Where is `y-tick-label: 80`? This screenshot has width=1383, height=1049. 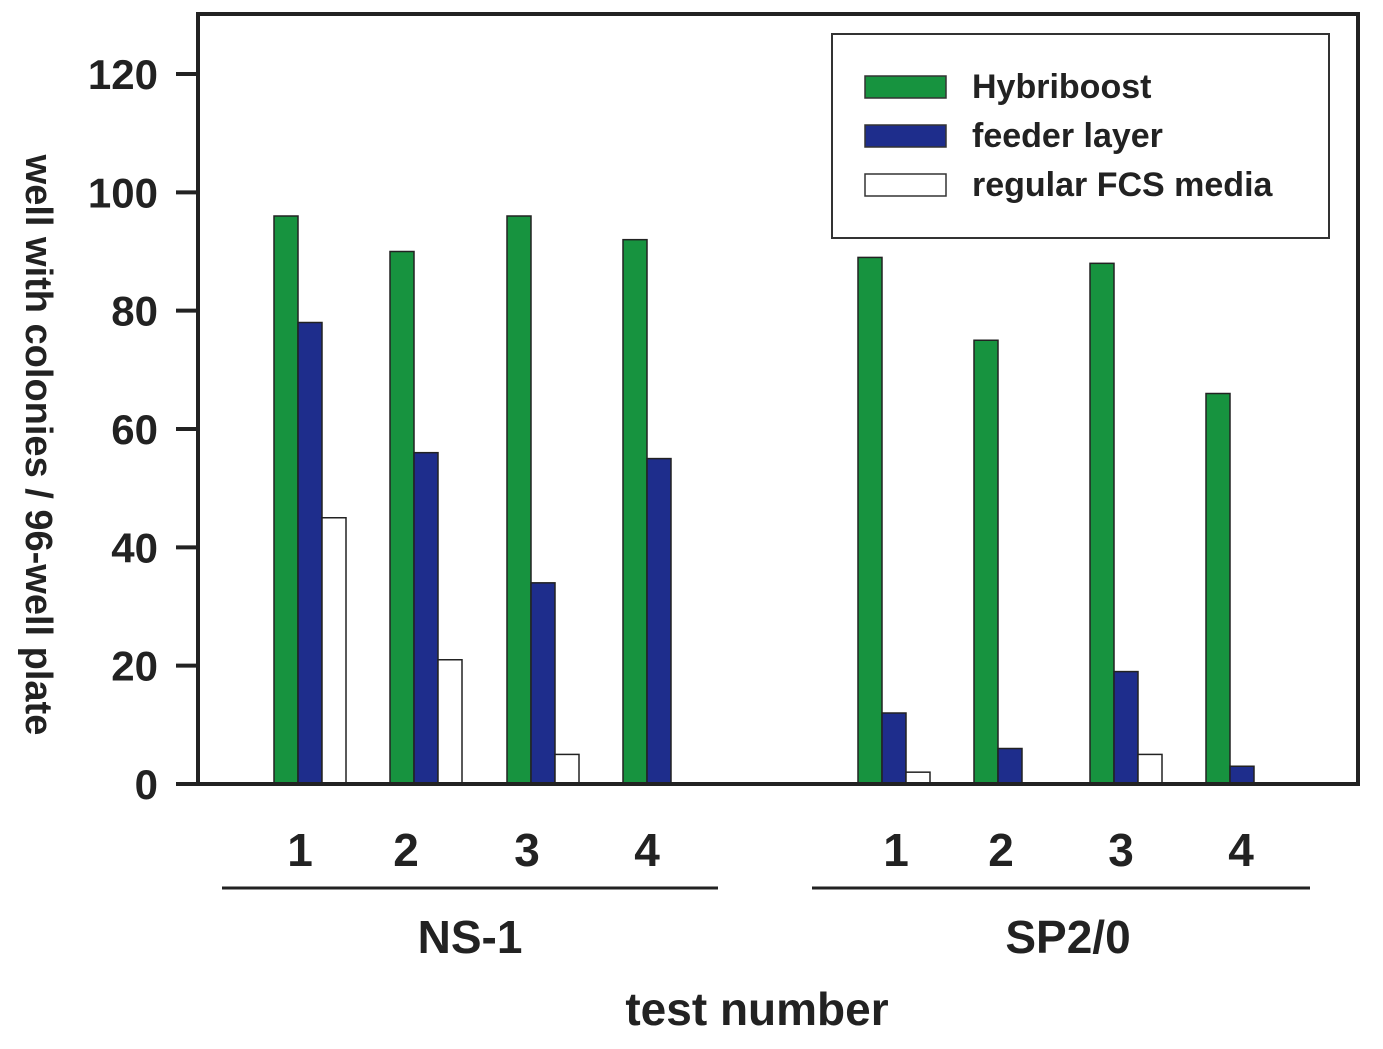 y-tick-label: 80 is located at coordinates (134, 311).